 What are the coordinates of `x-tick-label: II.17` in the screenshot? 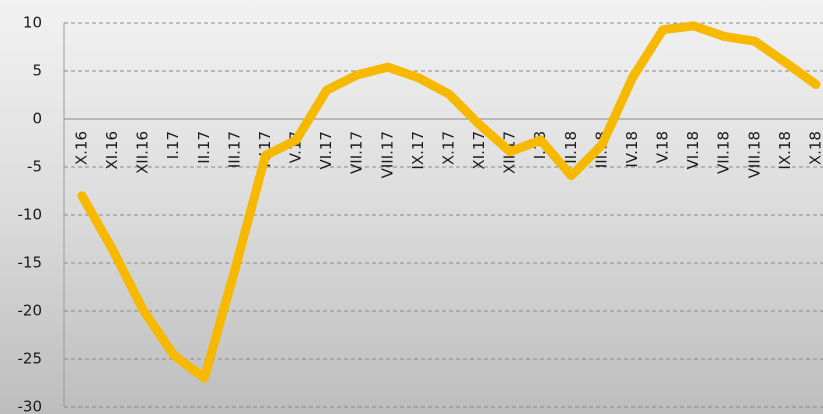 It's located at (204, 147).